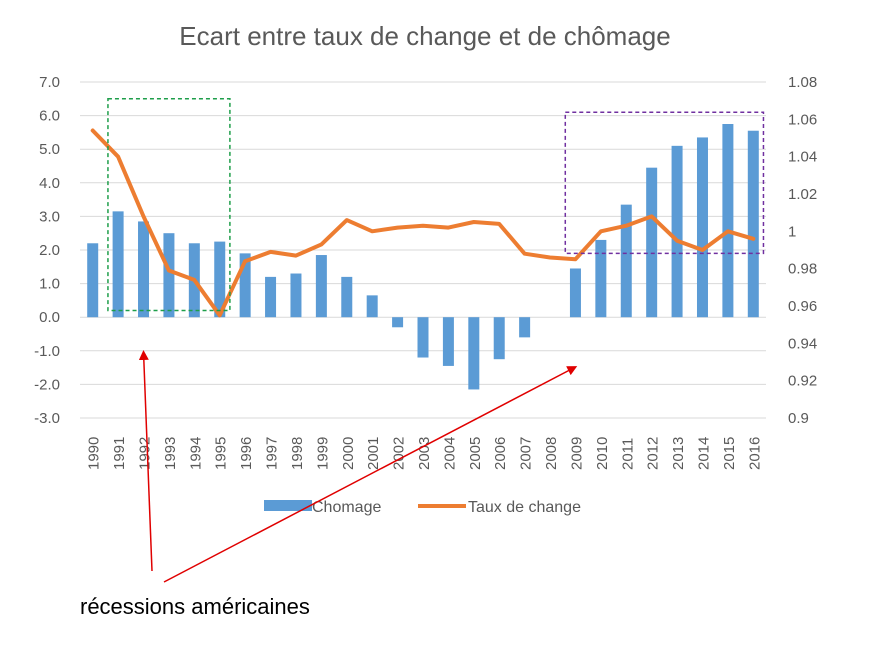  What do you see at coordinates (802, 194) in the screenshot?
I see `right-tick-label: 1.02` at bounding box center [802, 194].